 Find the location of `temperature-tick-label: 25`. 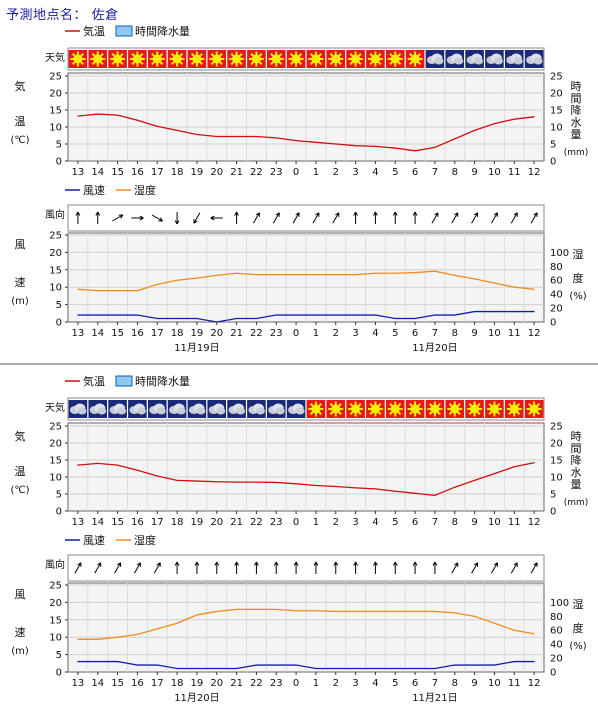

temperature-tick-label: 25 is located at coordinates (55, 427).